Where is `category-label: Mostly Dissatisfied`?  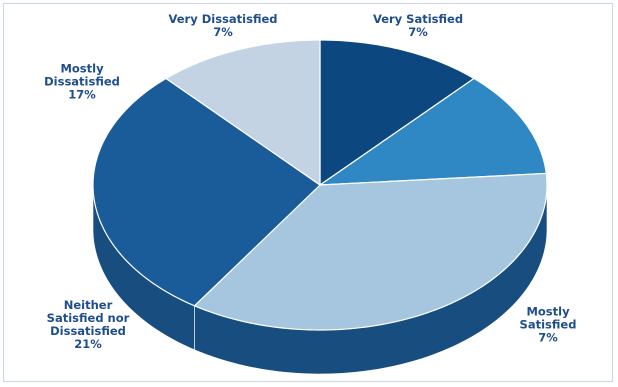 category-label: Mostly Dissatisfied is located at coordinates (82, 75).